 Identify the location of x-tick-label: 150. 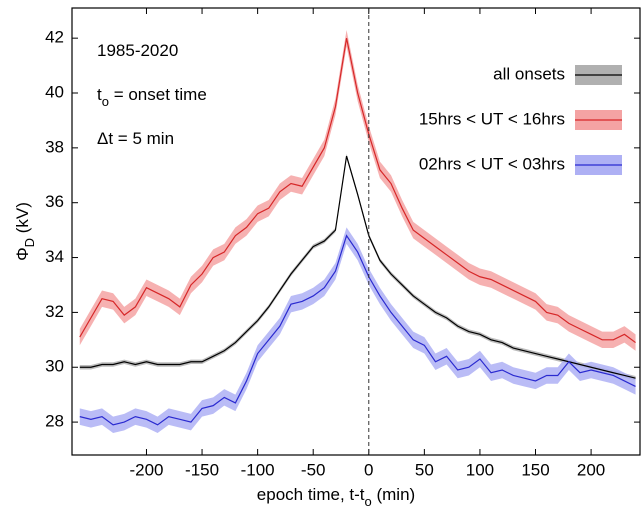
(535, 469).